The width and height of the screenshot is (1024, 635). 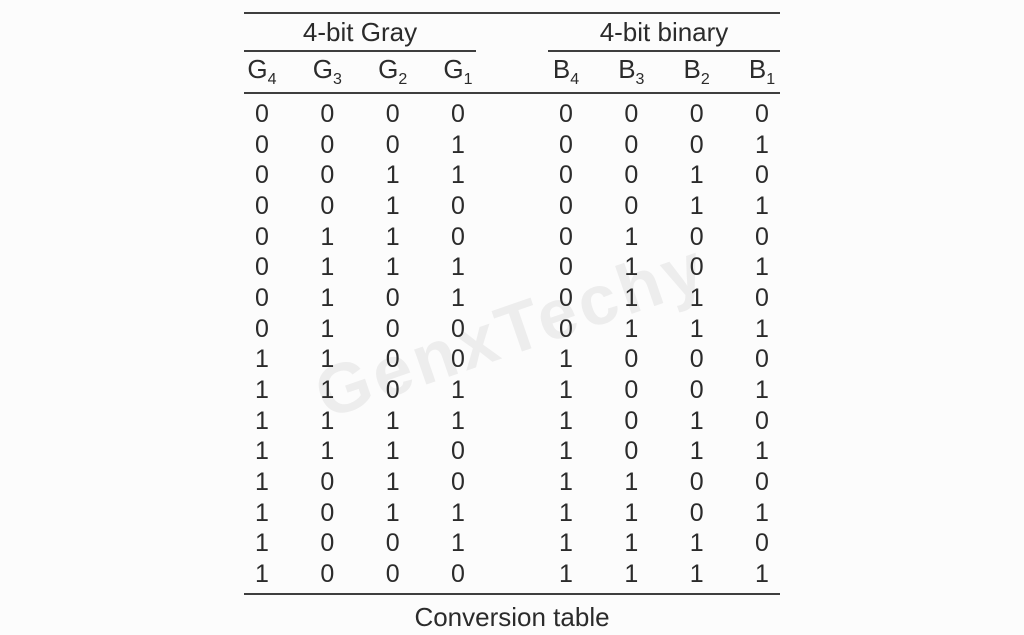 What do you see at coordinates (322, 69) in the screenshot?
I see `header-base: G` at bounding box center [322, 69].